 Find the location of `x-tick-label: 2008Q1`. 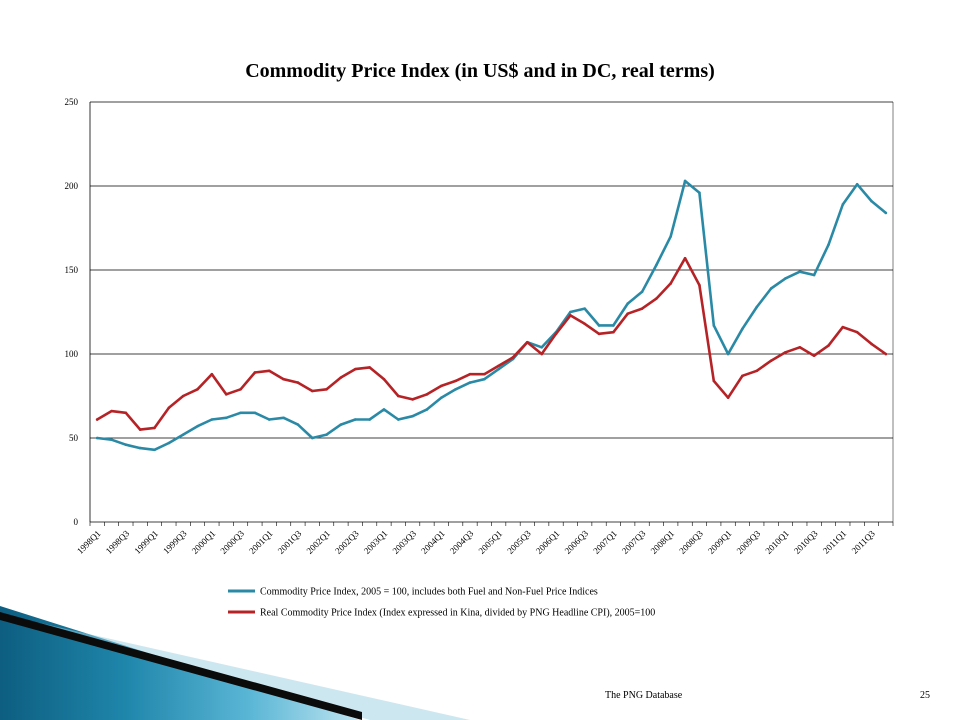

x-tick-label: 2008Q1 is located at coordinates (663, 542).